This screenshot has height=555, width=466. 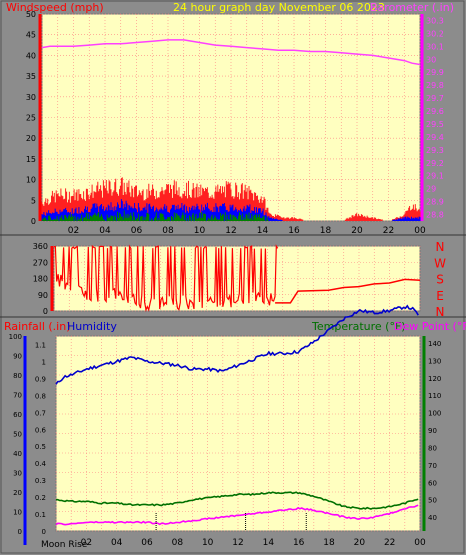 What do you see at coordinates (17, 474) in the screenshot?
I see `humidity-tick: 30` at bounding box center [17, 474].